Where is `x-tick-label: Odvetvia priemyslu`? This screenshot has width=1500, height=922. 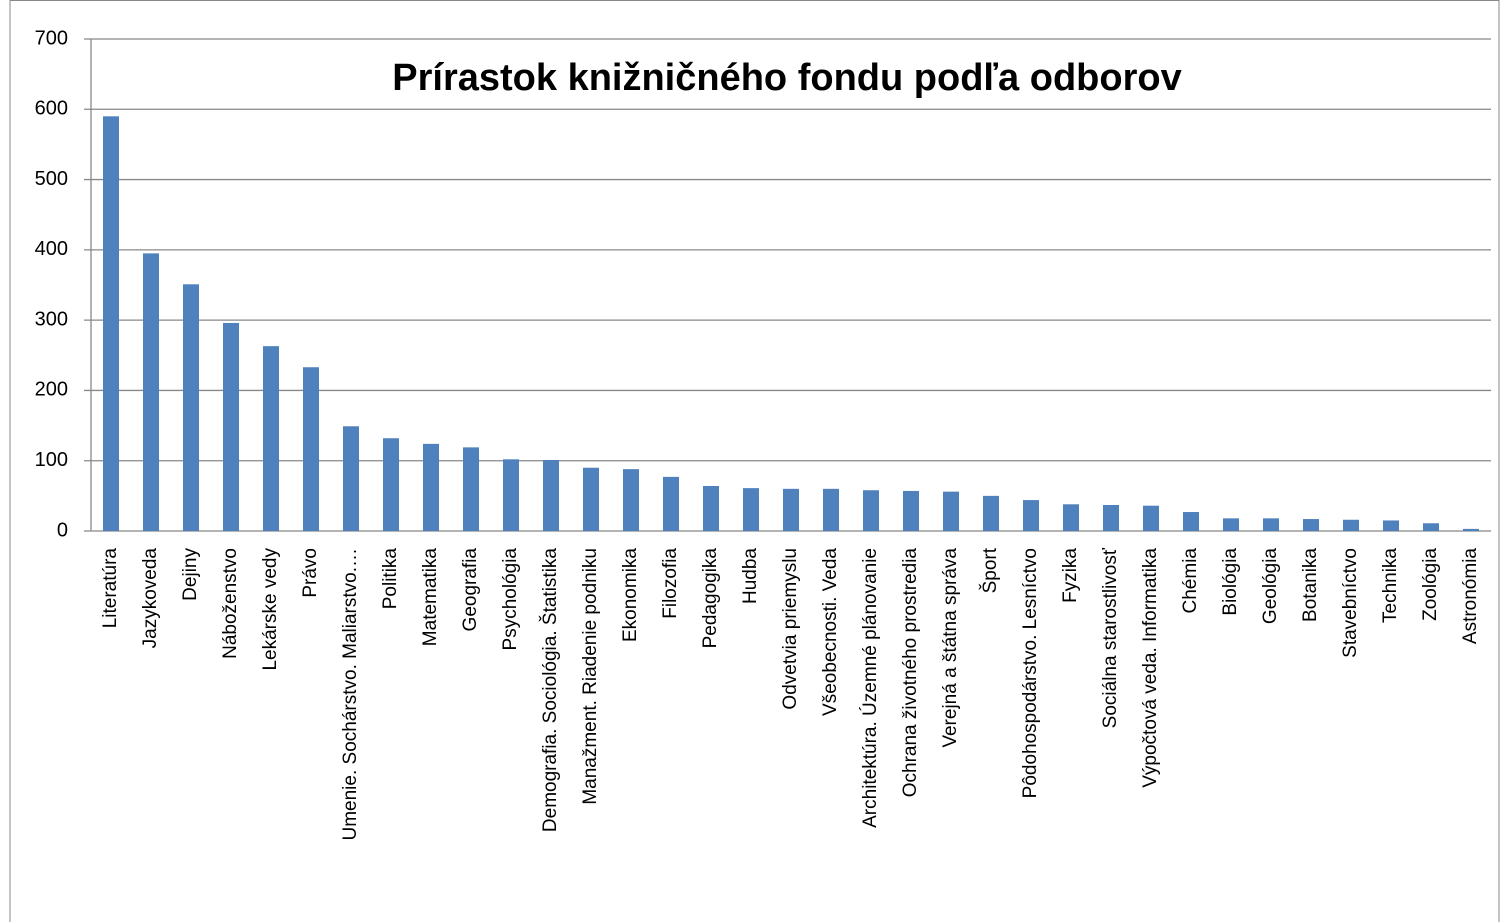
x-tick-label: Odvetvia priemyslu is located at coordinates (790, 629).